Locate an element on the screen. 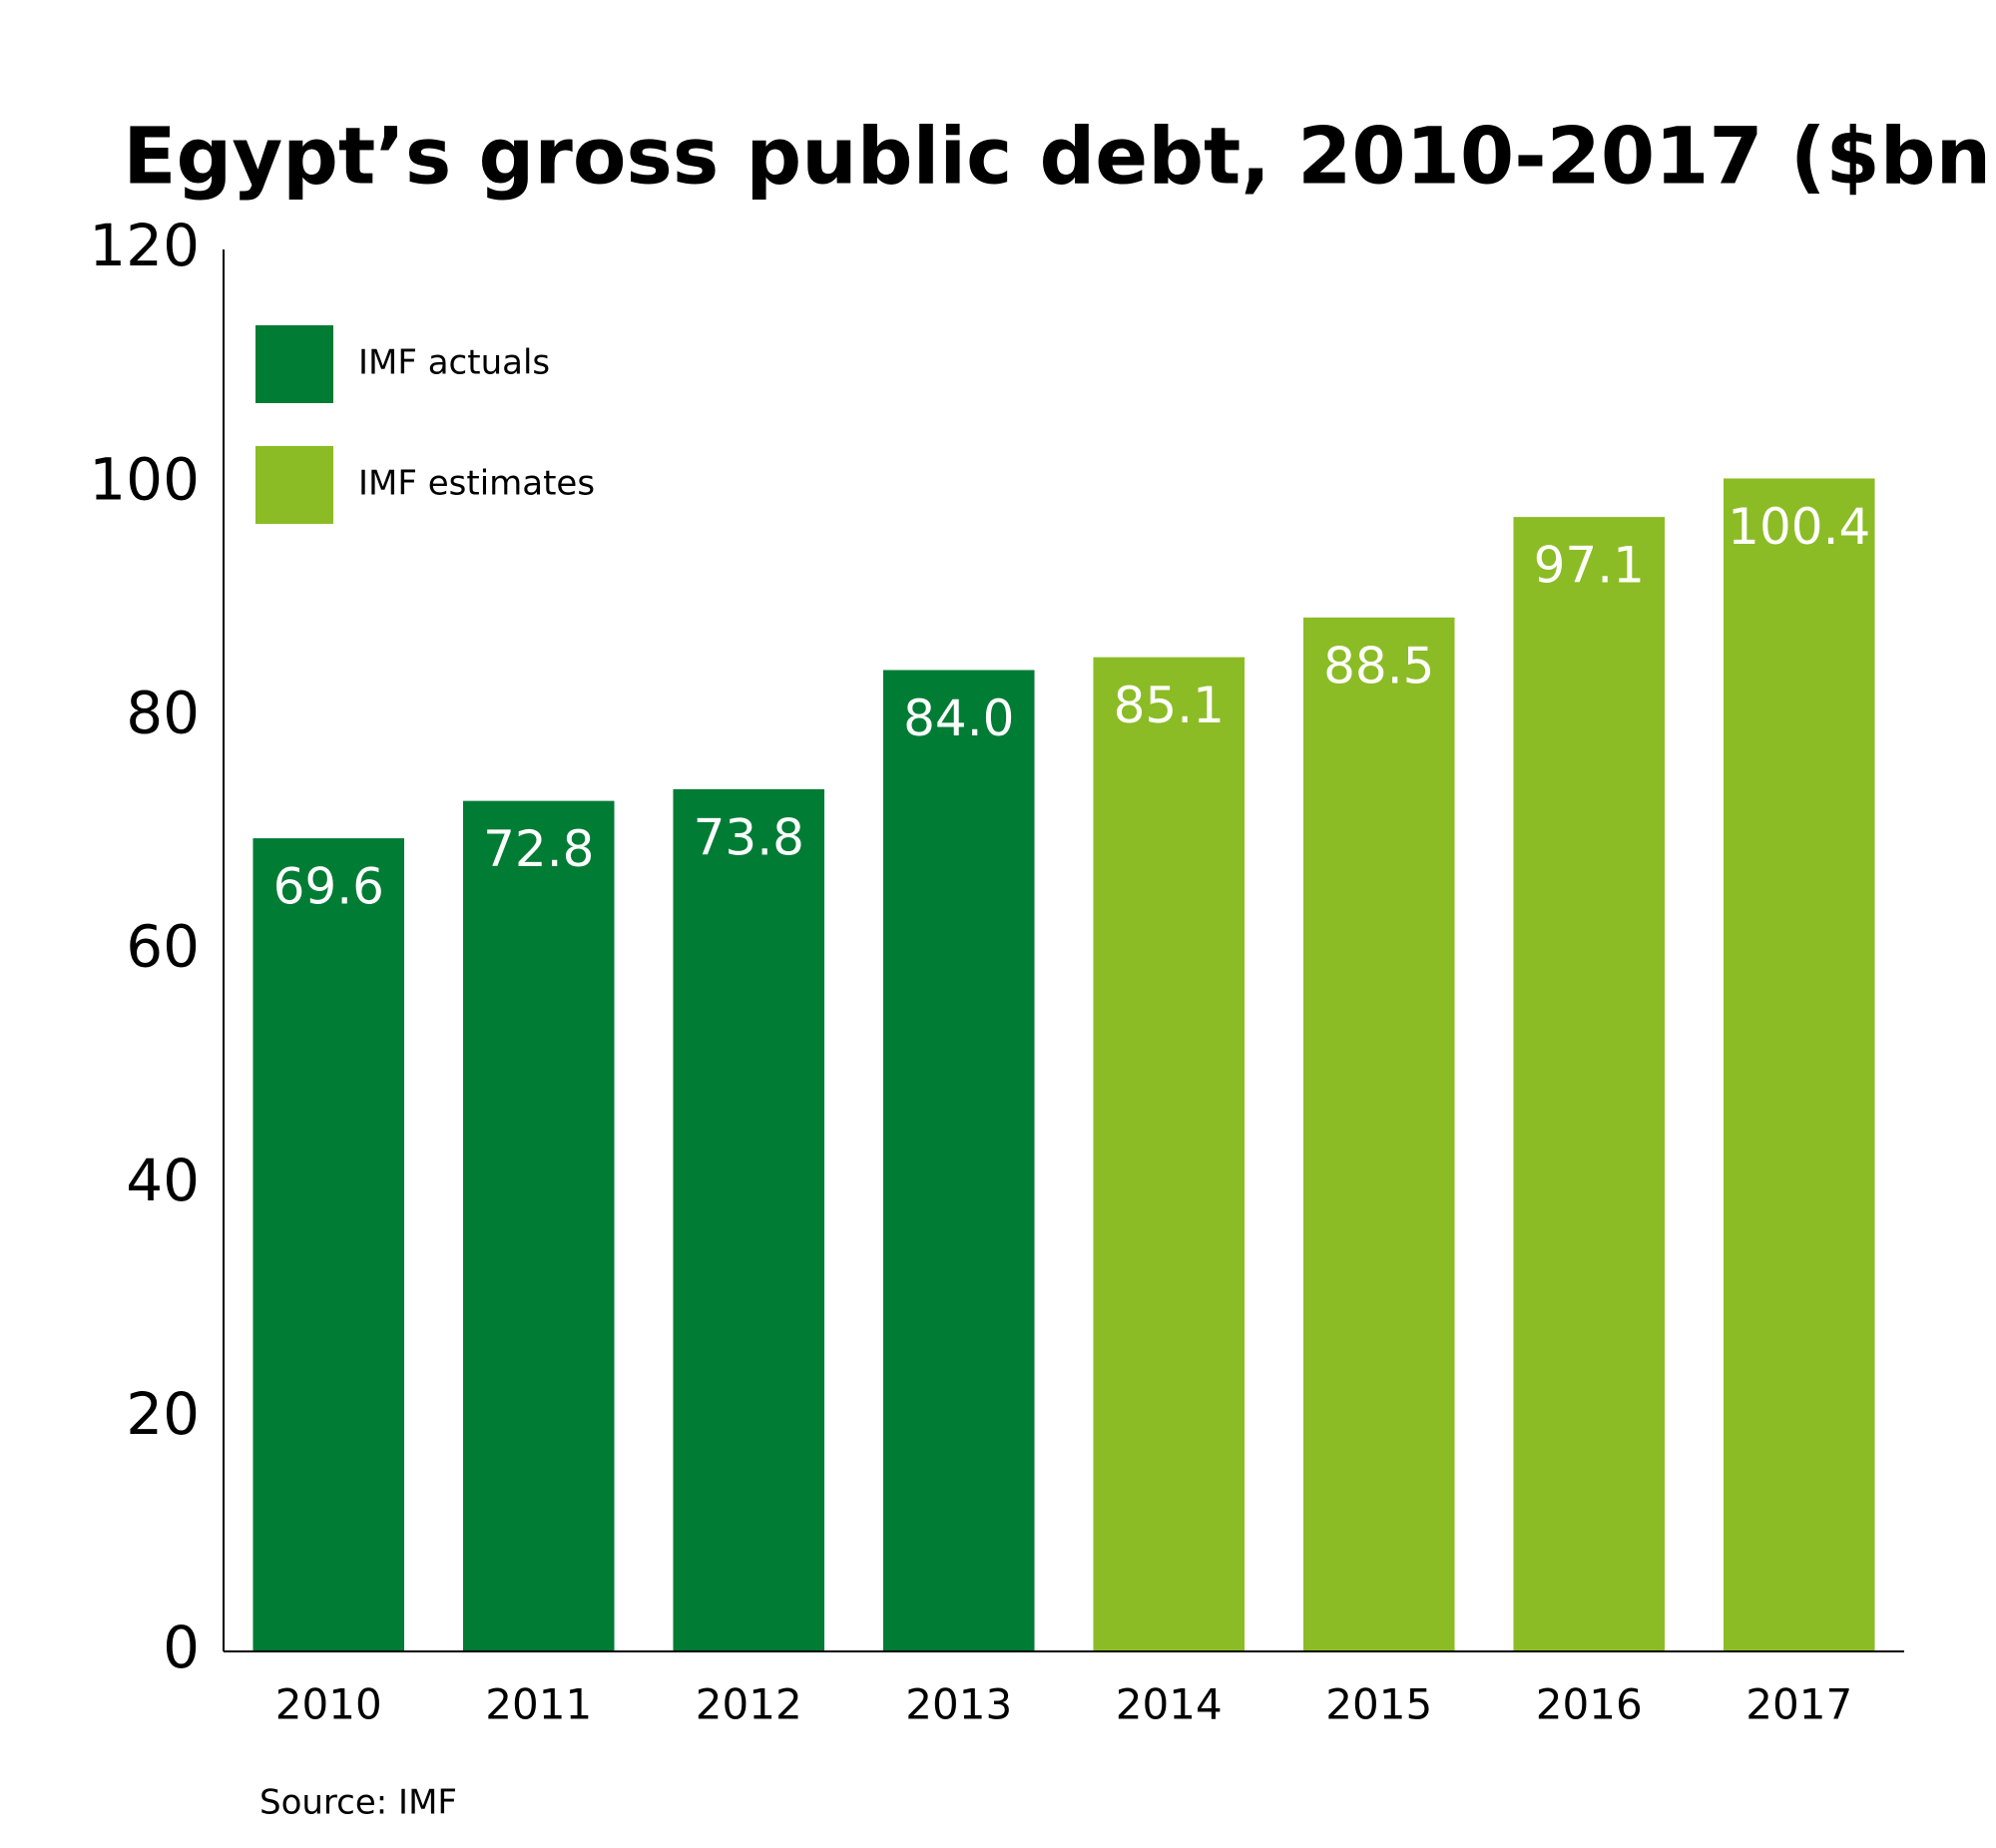 The image size is (1996, 1848). x-tick-label: 2015 is located at coordinates (1378, 1704).